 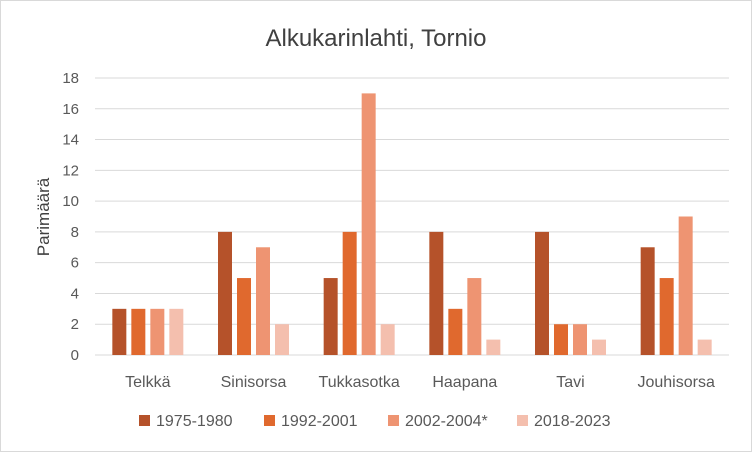 What do you see at coordinates (70, 140) in the screenshot?
I see `y-tick-label: 14` at bounding box center [70, 140].